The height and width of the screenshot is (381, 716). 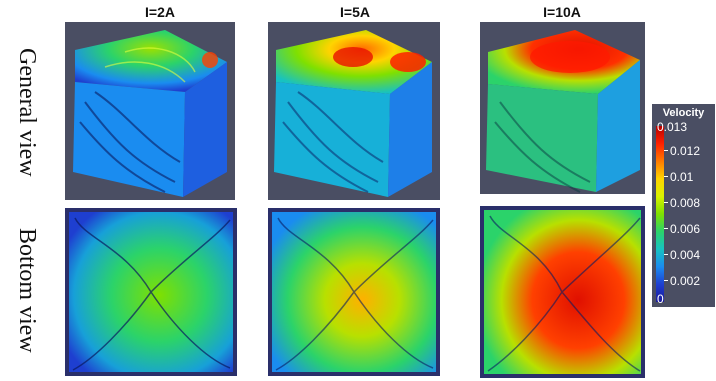 What do you see at coordinates (27, 290) in the screenshot?
I see `row-label-bottom-view: Bottom view` at bounding box center [27, 290].